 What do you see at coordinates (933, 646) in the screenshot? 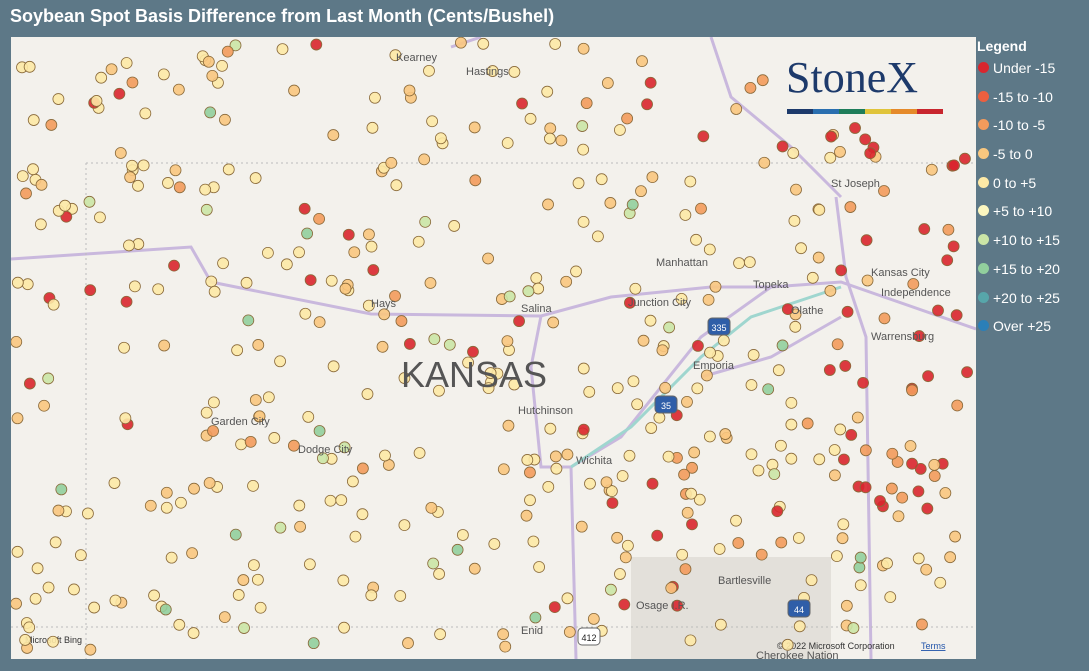
I see `terms-link: Terms` at bounding box center [933, 646].